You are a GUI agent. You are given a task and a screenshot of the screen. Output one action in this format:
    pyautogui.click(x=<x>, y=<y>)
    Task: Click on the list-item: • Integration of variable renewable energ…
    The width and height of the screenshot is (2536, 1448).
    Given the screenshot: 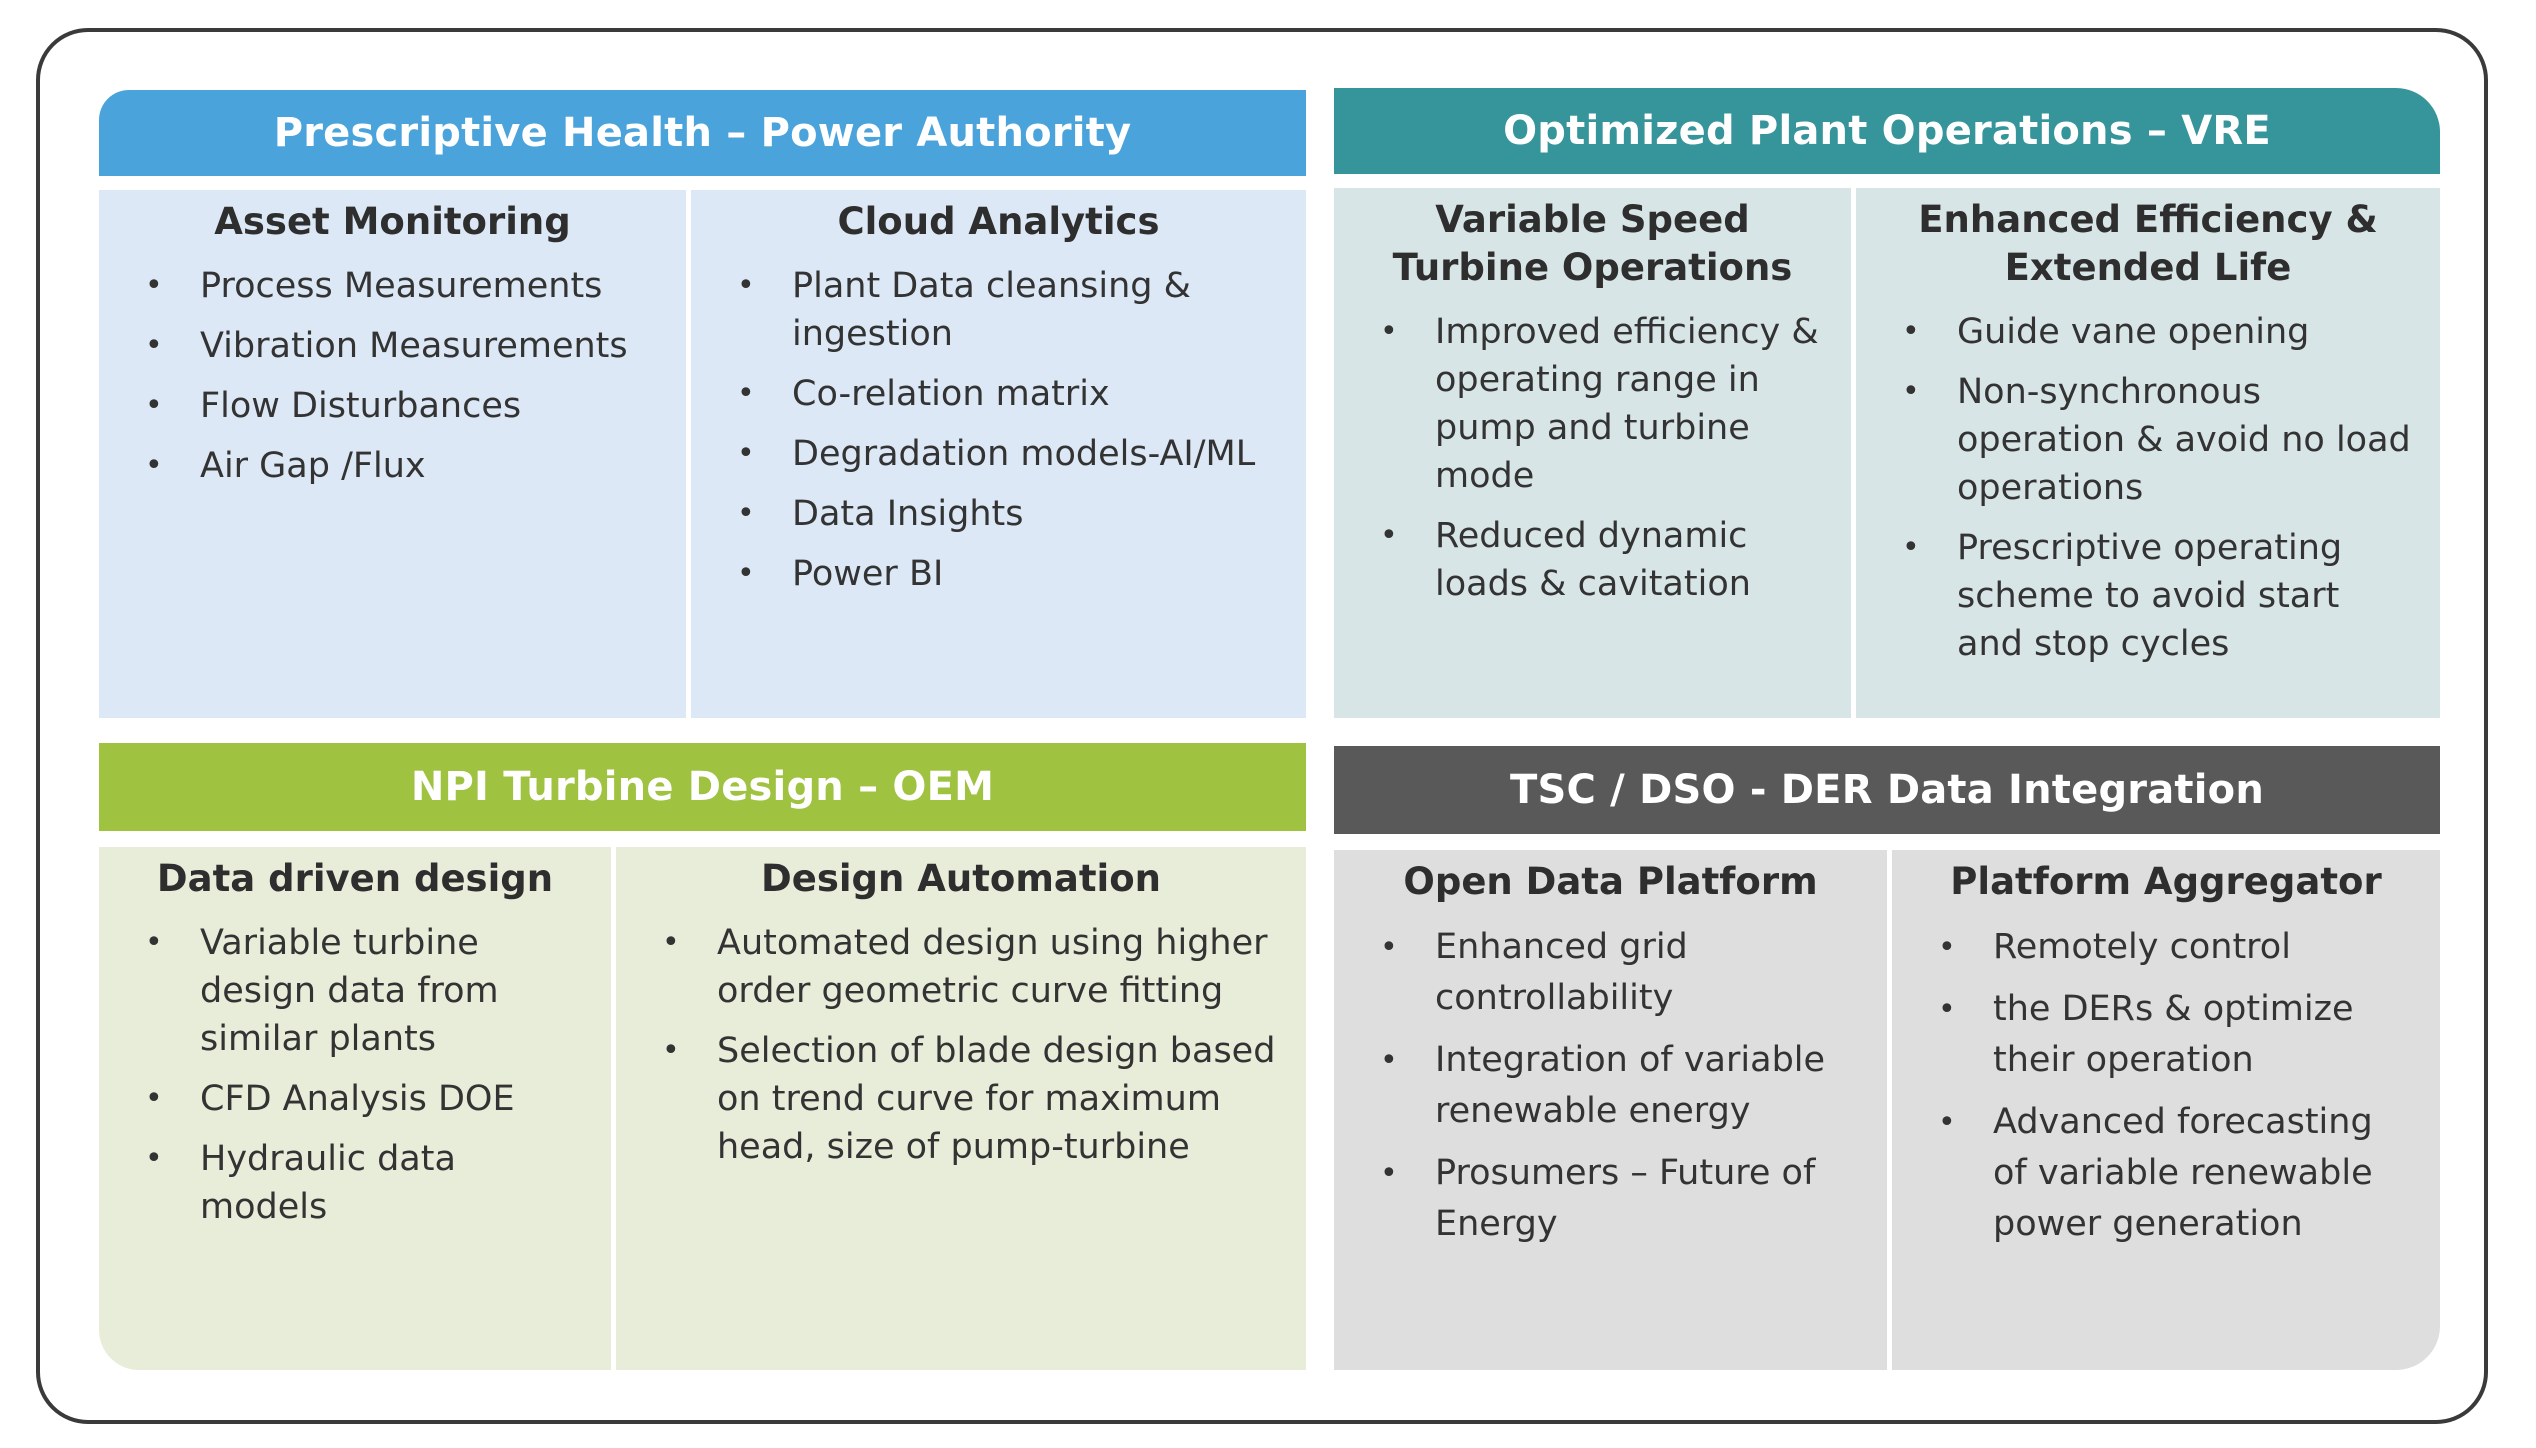 What is the action you would take?
    pyautogui.click(x=1610, y=1086)
    